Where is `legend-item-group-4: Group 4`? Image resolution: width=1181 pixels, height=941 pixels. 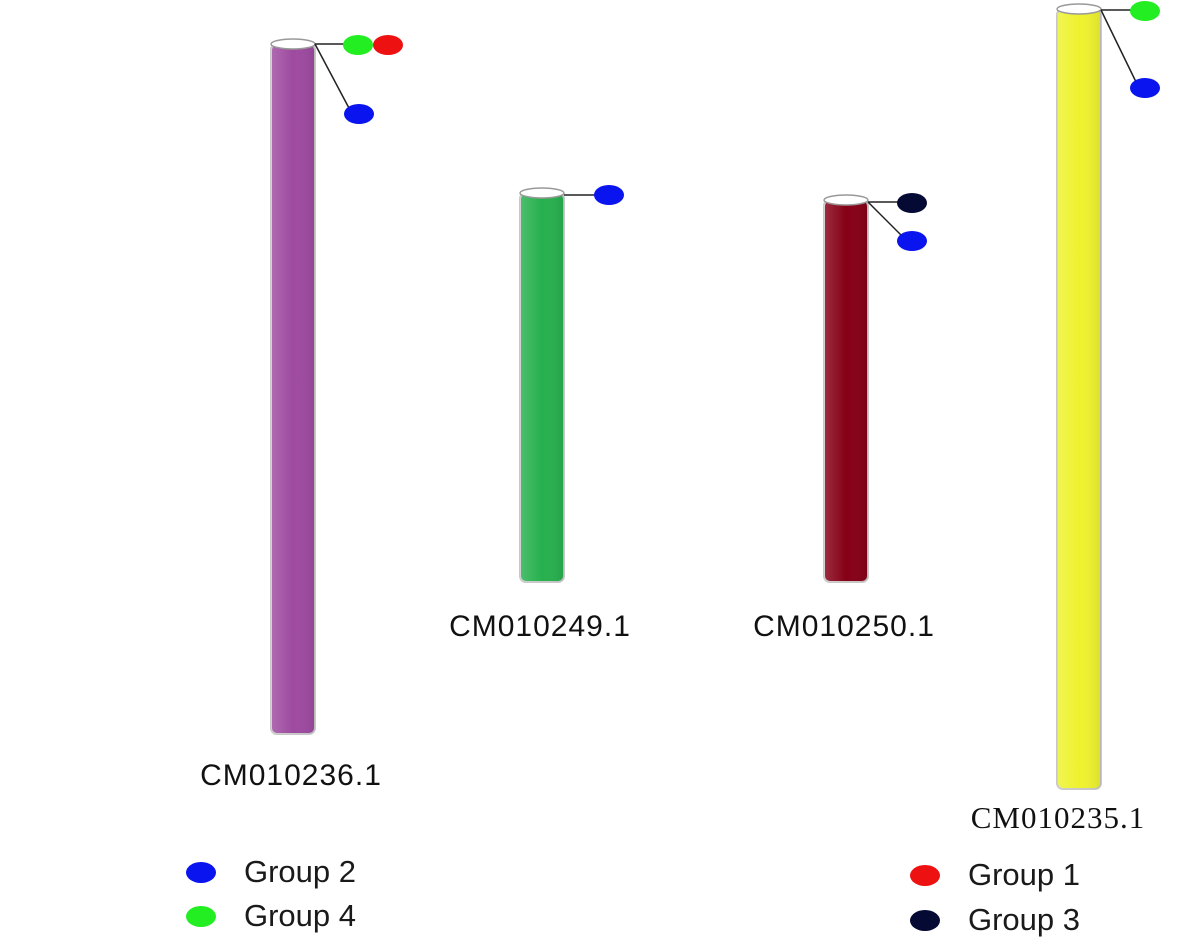 legend-item-group-4: Group 4 is located at coordinates (271, 916).